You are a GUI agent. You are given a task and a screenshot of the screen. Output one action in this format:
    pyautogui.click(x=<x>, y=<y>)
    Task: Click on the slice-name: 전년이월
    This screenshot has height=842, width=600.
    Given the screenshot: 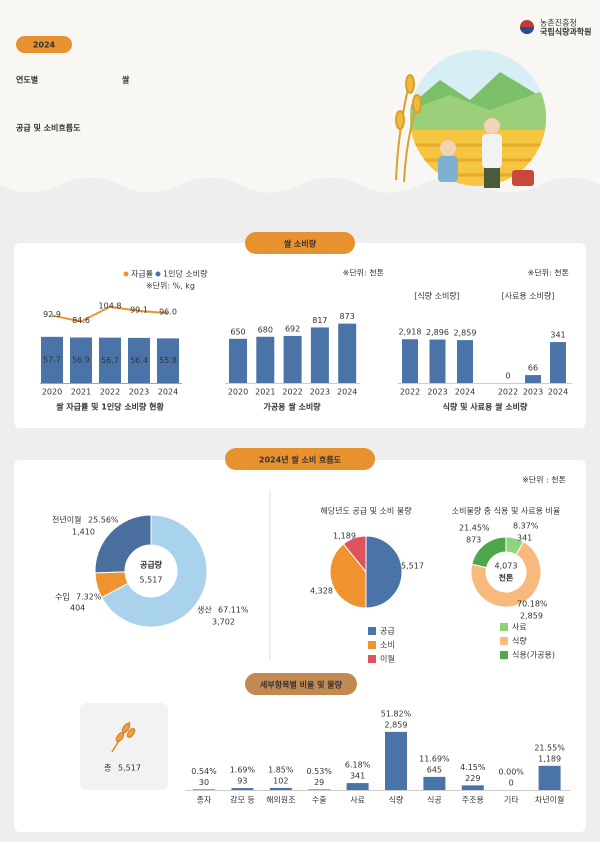 What is the action you would take?
    pyautogui.click(x=66, y=520)
    